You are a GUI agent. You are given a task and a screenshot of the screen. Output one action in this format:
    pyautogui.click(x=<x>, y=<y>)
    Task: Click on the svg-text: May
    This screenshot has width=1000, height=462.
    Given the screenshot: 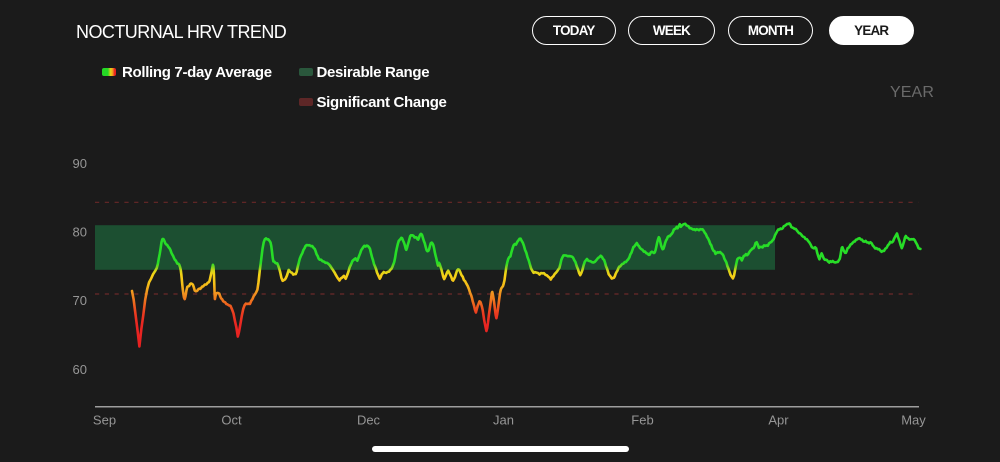 What is the action you would take?
    pyautogui.click(x=913, y=420)
    